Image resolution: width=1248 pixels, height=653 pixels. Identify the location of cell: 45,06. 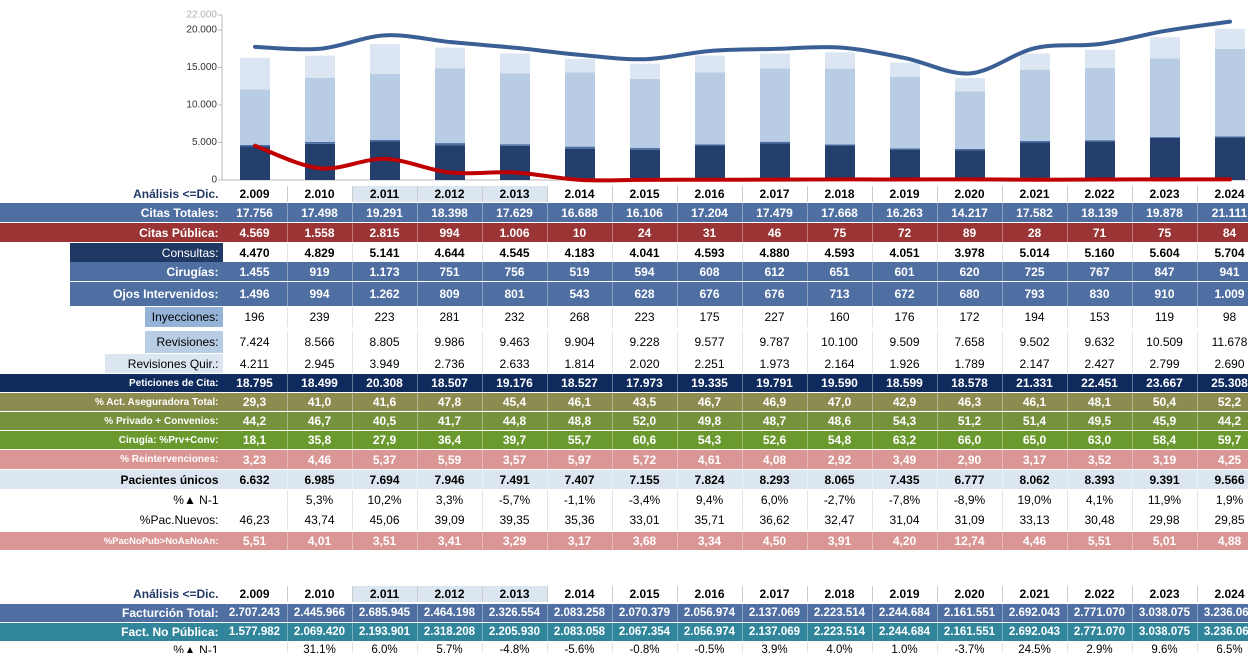
(385, 520).